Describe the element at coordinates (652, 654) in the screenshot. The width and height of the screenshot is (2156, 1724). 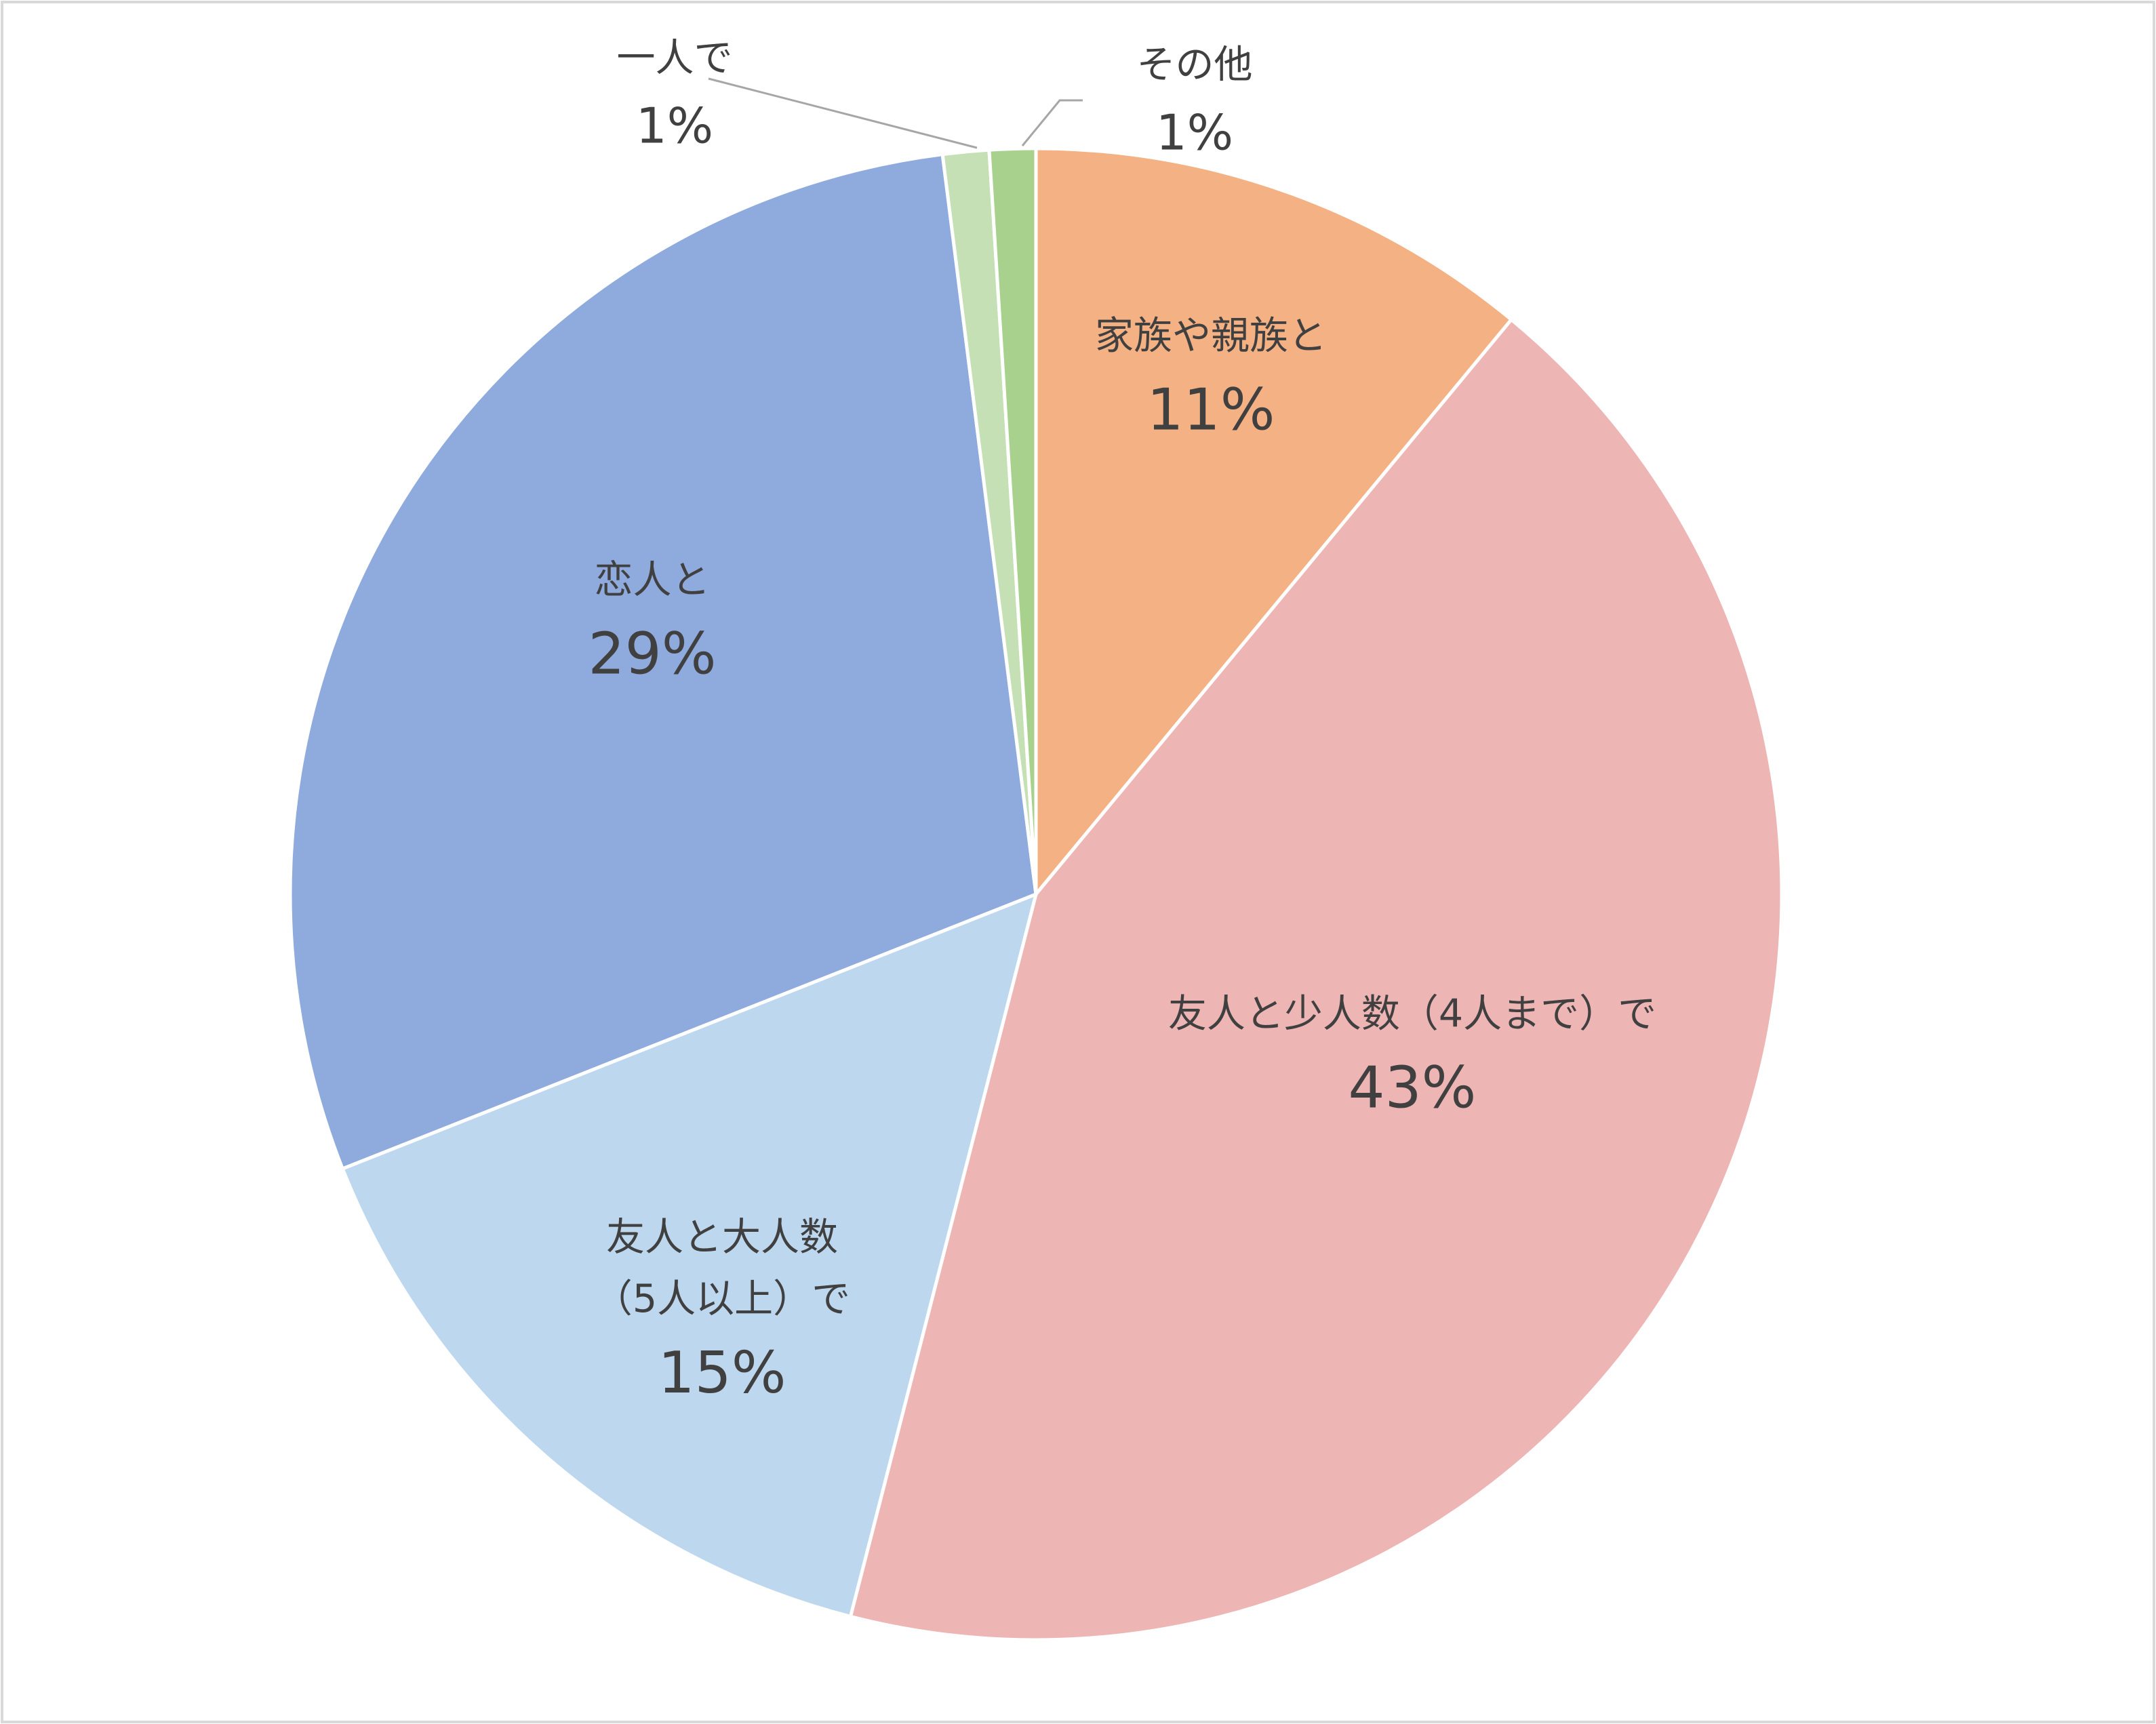
I see `value-label: 29%` at that location.